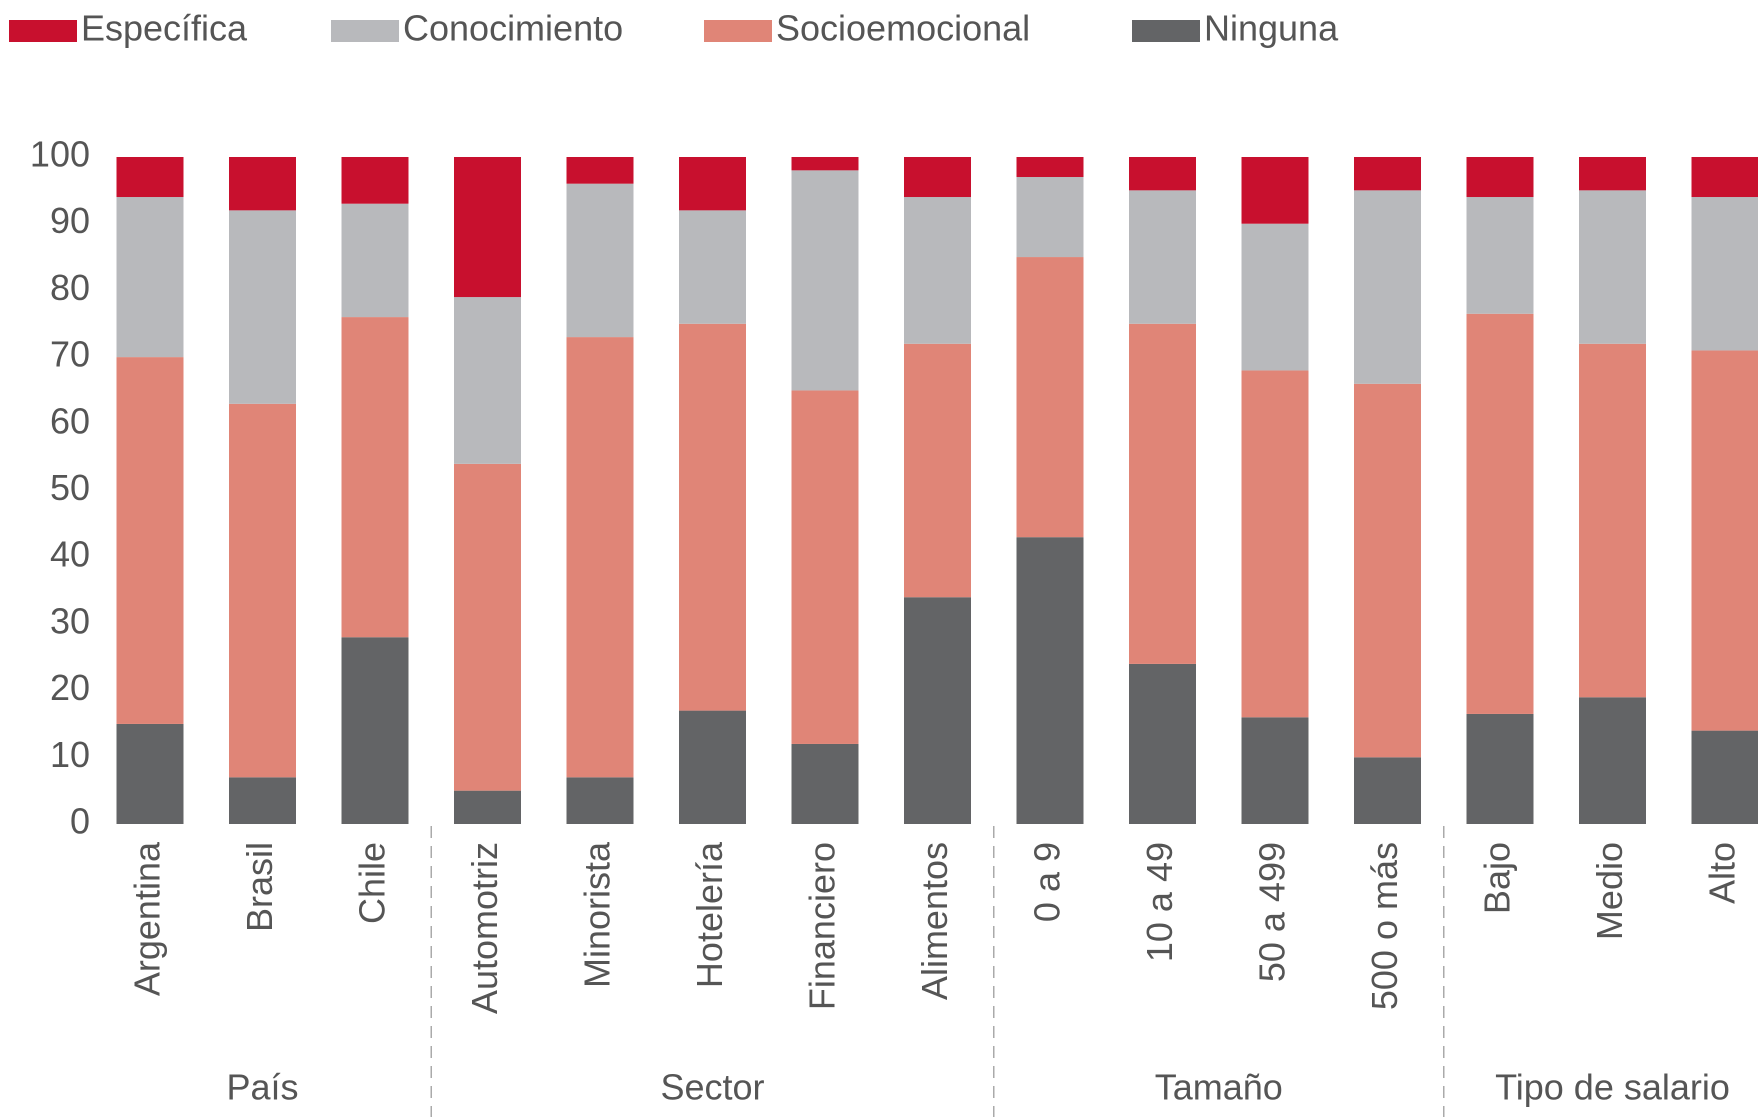 The height and width of the screenshot is (1117, 1758). I want to click on x-tick-label: Hotelería, so click(709, 914).